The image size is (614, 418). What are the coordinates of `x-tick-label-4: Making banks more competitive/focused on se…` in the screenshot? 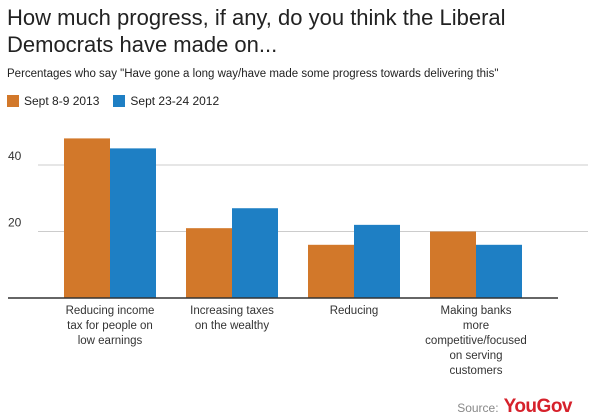 It's located at (476, 341).